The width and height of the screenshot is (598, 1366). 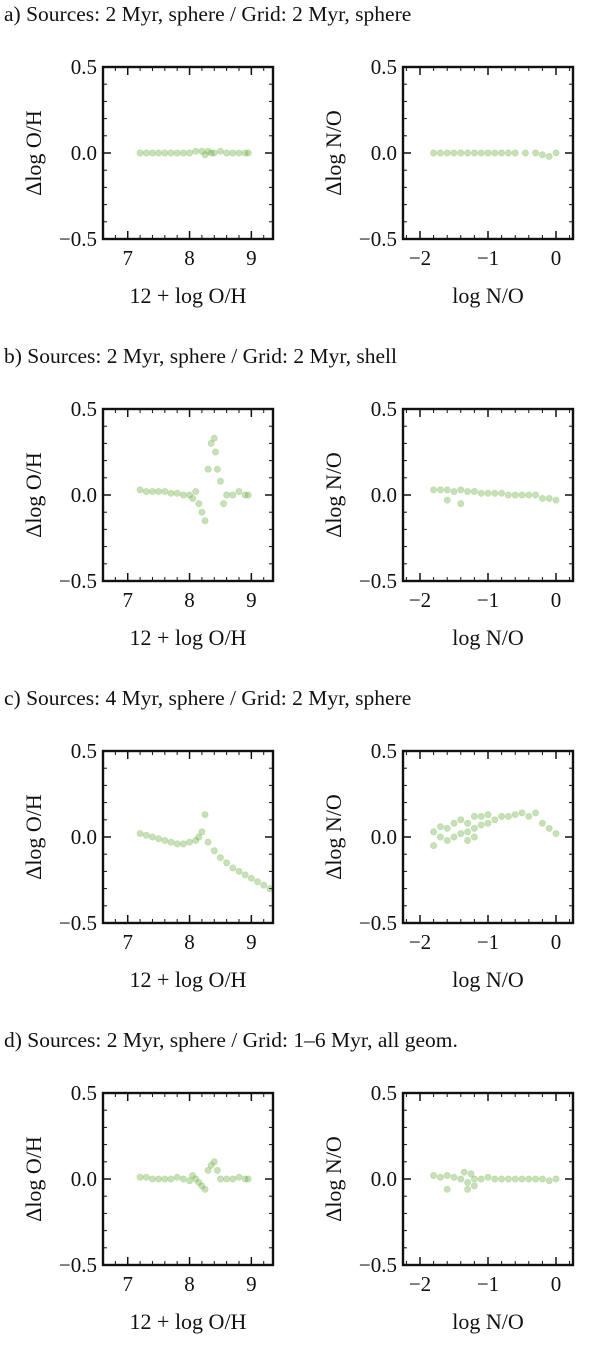 I want to click on y-axis-label: Δlog N/O, so click(x=333, y=1179).